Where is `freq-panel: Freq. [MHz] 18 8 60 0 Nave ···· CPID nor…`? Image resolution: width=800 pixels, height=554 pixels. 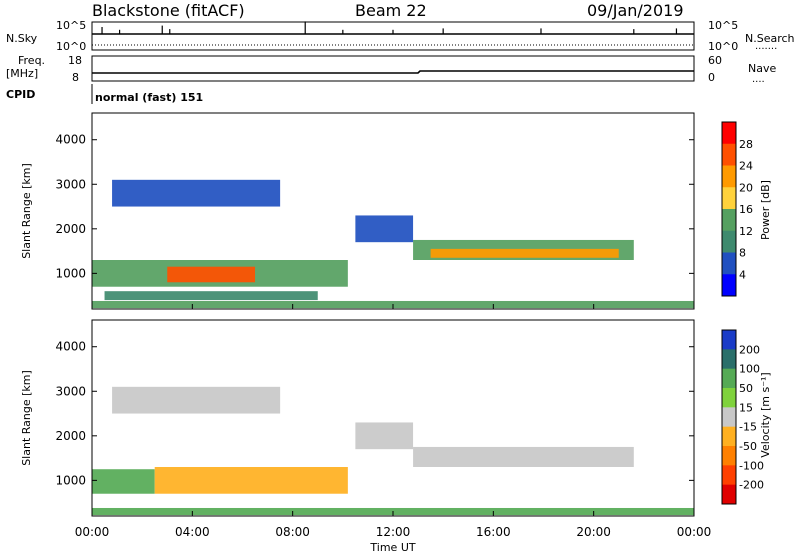
freq-panel: Freq. [MHz] 18 8 60 0 Nave ···· CPID nor… is located at coordinates (391, 79).